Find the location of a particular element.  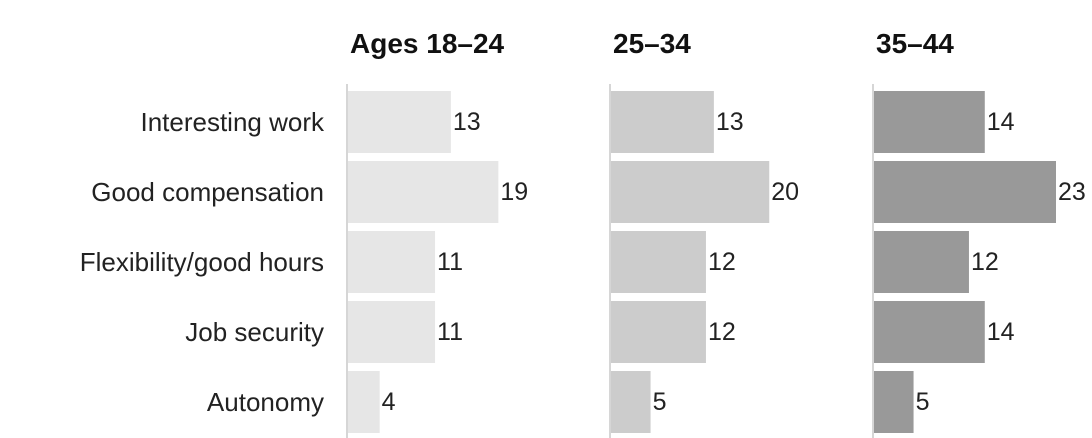

bar-value-label: 19 is located at coordinates (514, 192).